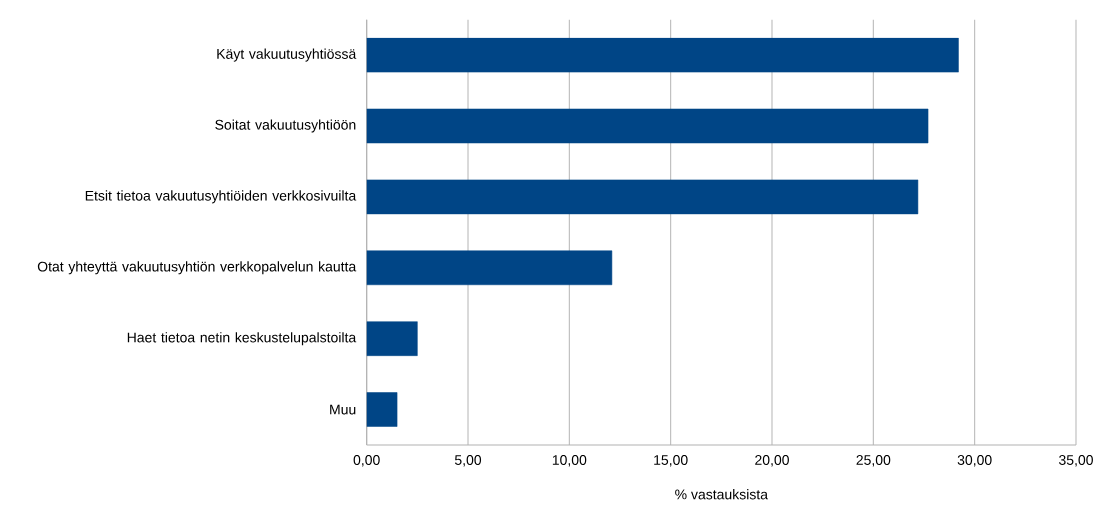 This screenshot has height=527, width=1115. I want to click on y-tick-label: Etsit tietoa vakuutusyhtiöiden verkkosivuilta, so click(221, 197).